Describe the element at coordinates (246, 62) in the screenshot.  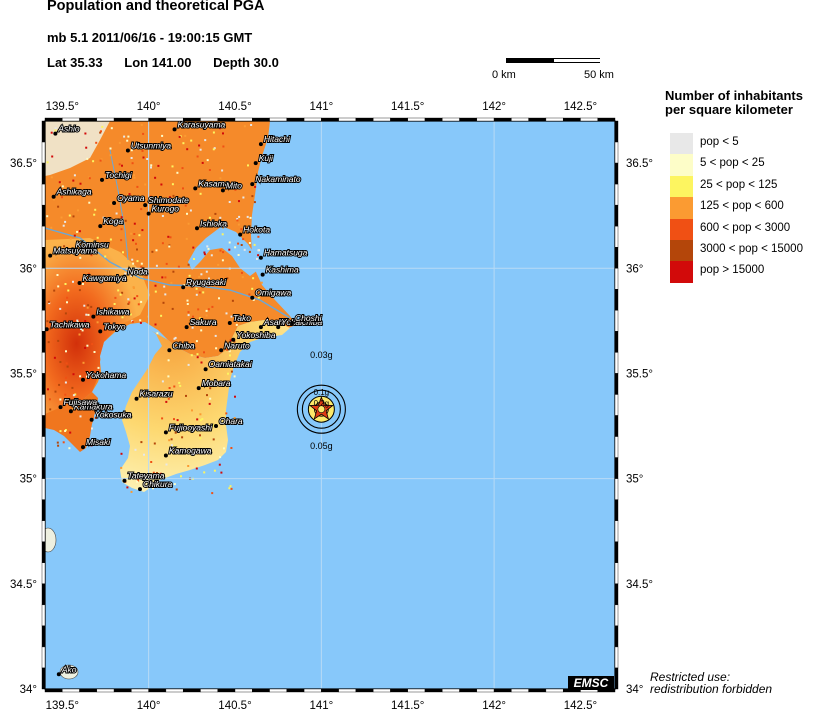
I see `depth-text: Depth 30.0` at that location.